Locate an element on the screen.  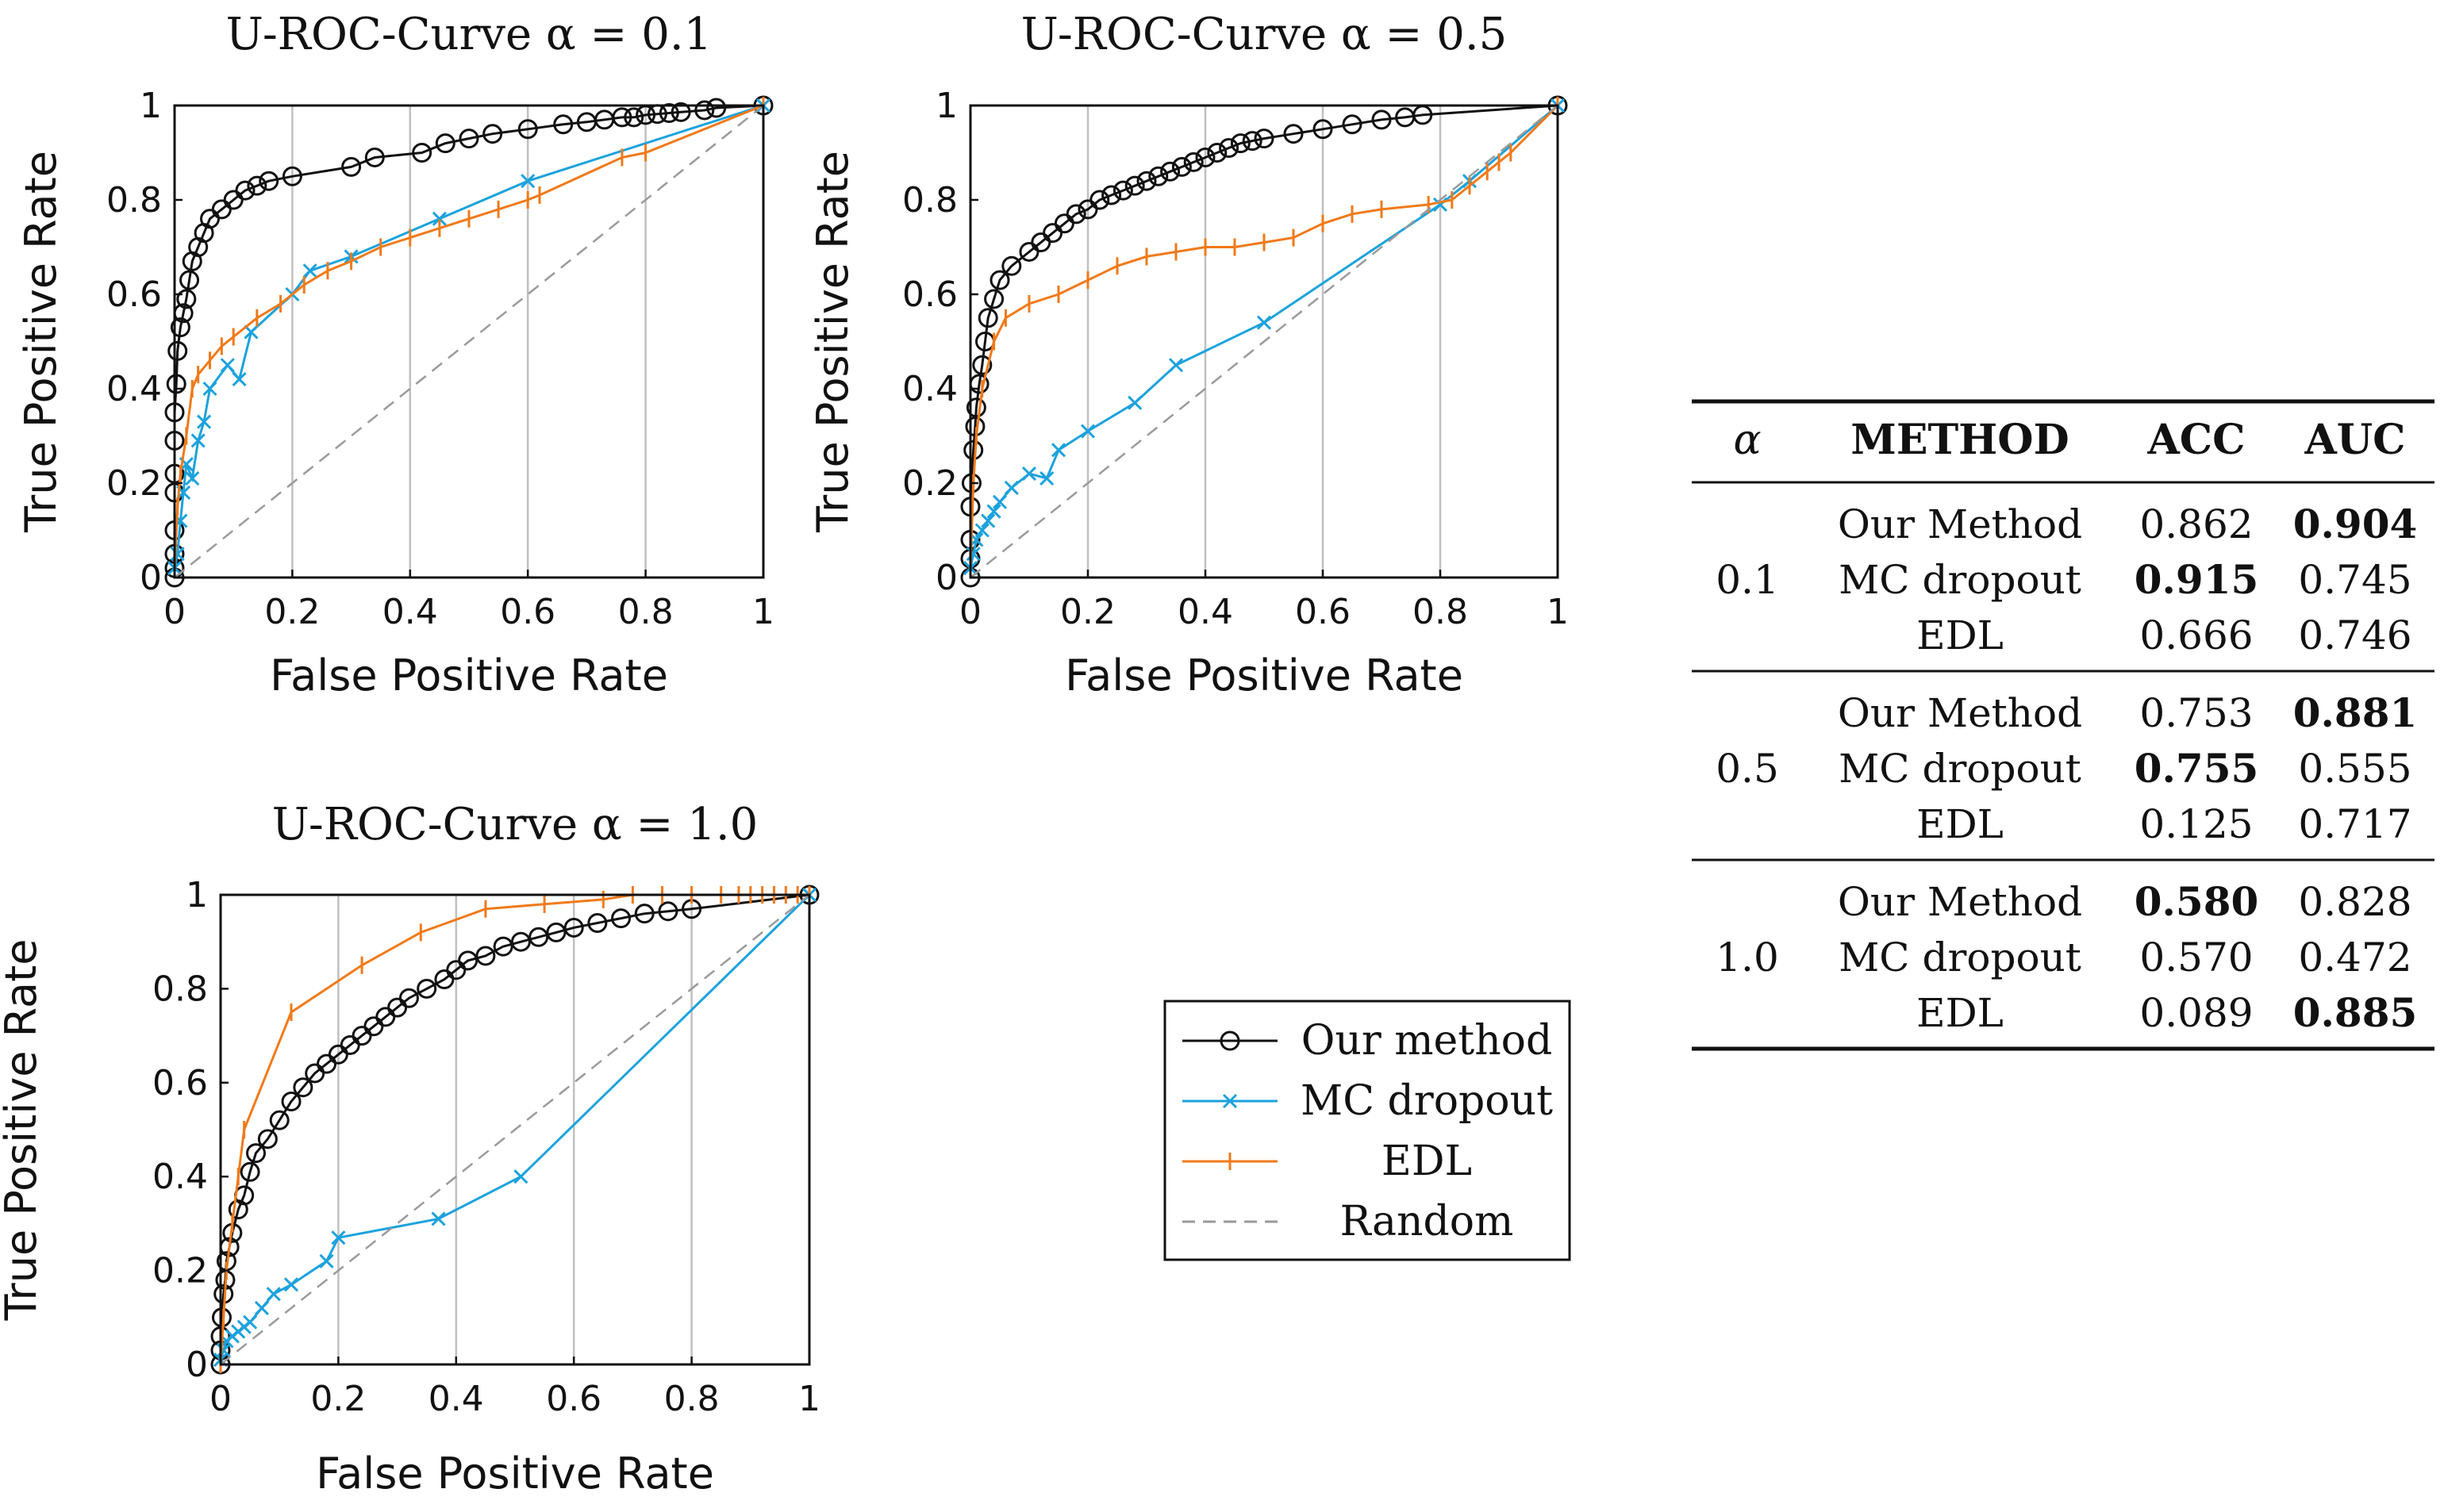
table-acc-cell: 0.915 is located at coordinates (2197, 579).